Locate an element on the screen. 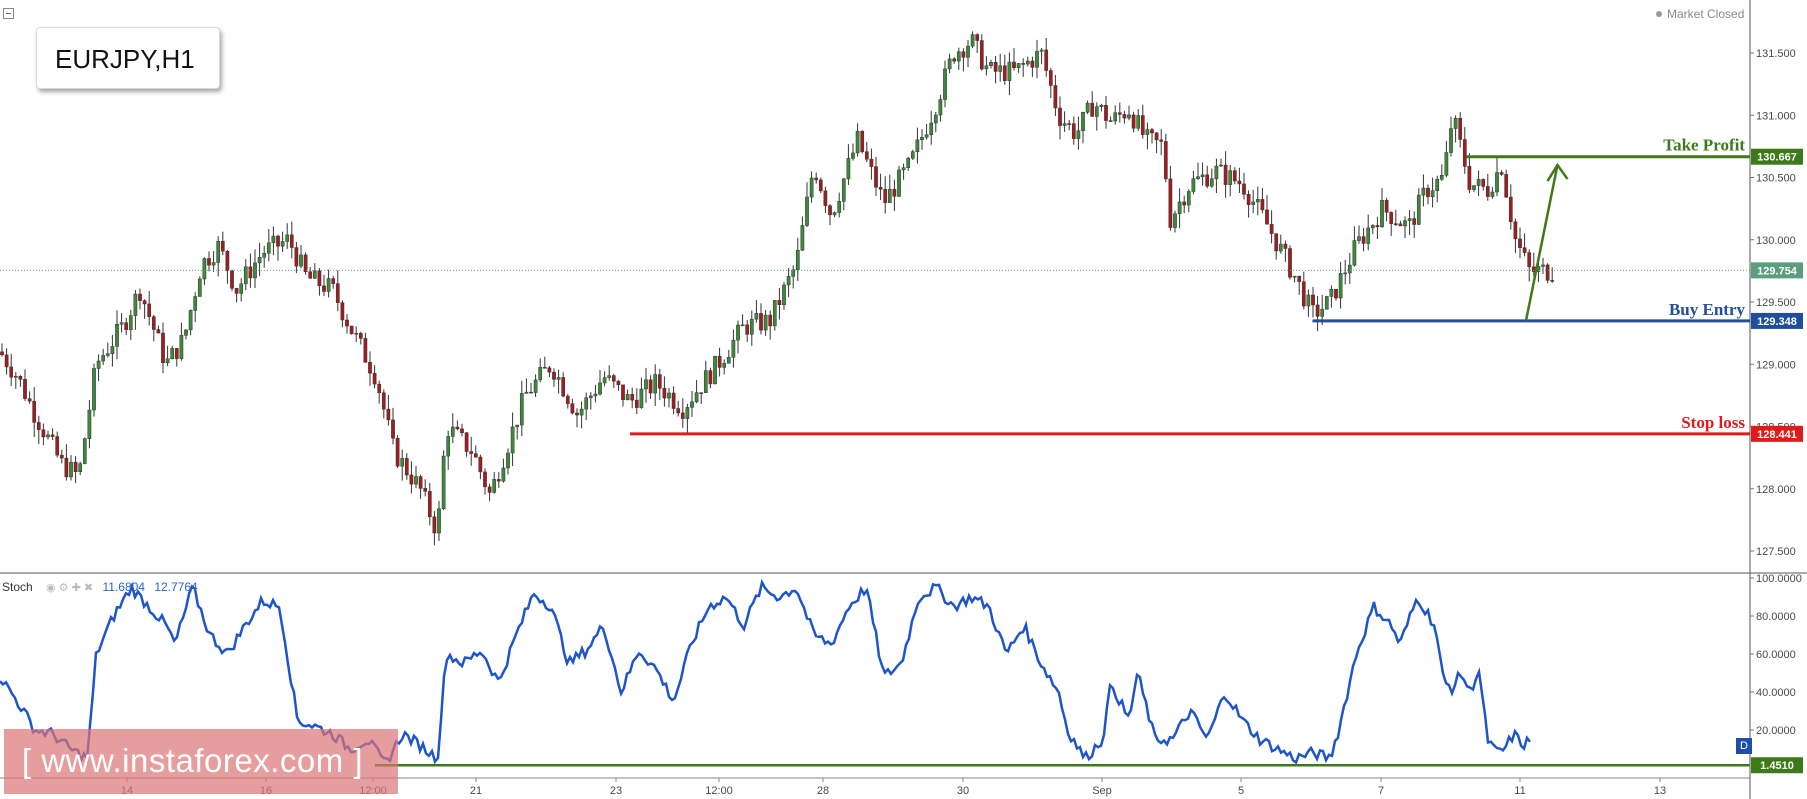 This screenshot has height=799, width=1807. d-badge: D is located at coordinates (1744, 746).